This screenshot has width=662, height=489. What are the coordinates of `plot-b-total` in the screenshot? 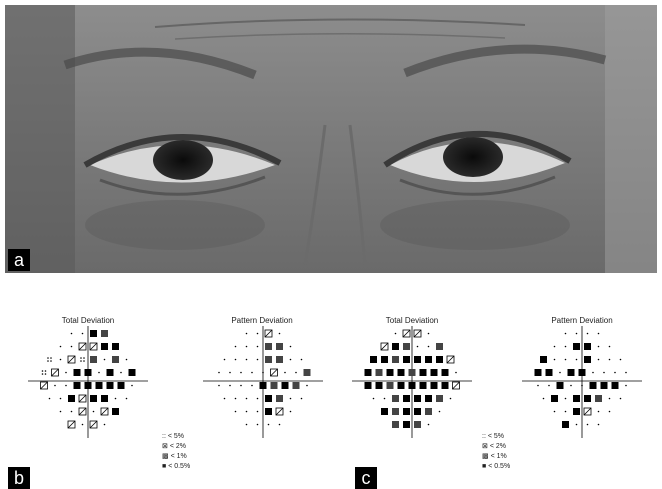 It's located at (88, 382).